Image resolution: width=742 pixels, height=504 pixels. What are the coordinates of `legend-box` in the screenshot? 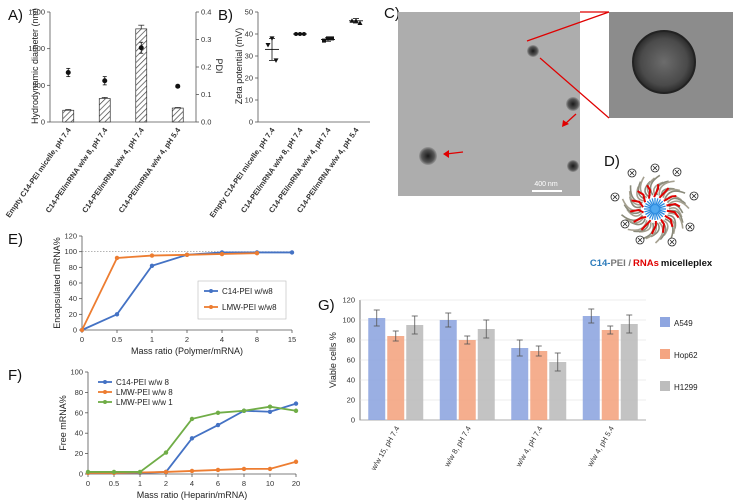 It's located at (242, 300).